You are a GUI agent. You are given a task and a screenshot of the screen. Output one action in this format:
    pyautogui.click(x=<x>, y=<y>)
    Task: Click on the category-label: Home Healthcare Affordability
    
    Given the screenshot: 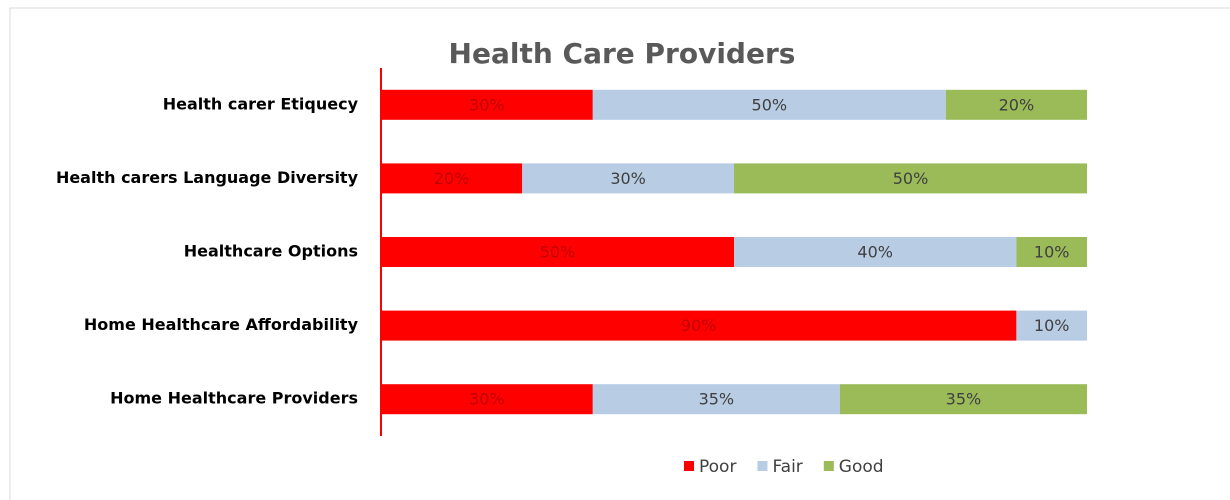 What is the action you would take?
    pyautogui.click(x=221, y=324)
    